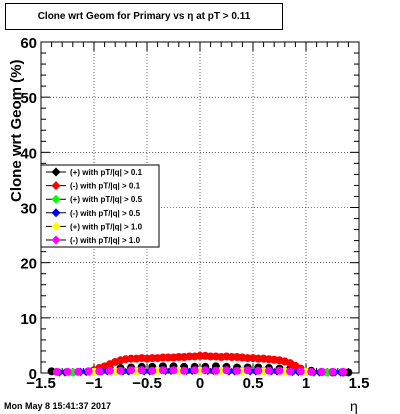 The width and height of the screenshot is (400, 414). Describe the element at coordinates (28, 153) in the screenshot. I see `y-tick-label: 40` at that location.